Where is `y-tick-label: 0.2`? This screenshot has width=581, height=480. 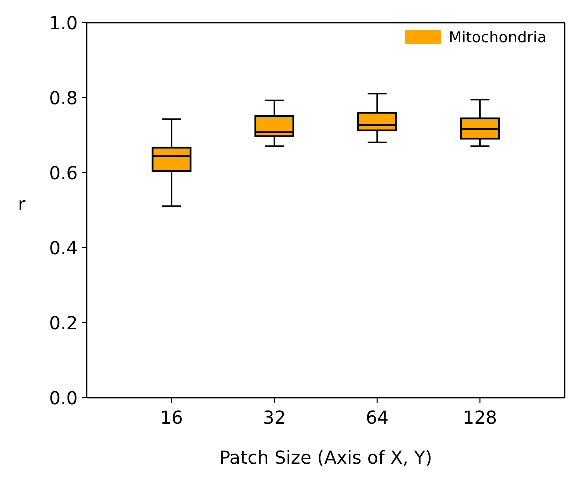
y-tick-label: 0.2 is located at coordinates (63, 323).